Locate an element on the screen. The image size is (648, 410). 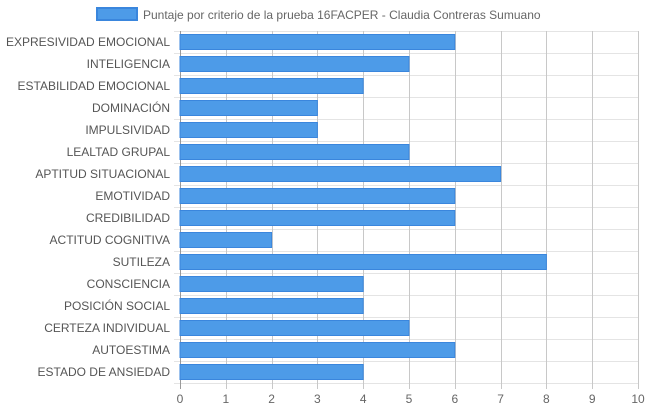
category-label: APTITUD SITUACIONAL is located at coordinates (102, 174).